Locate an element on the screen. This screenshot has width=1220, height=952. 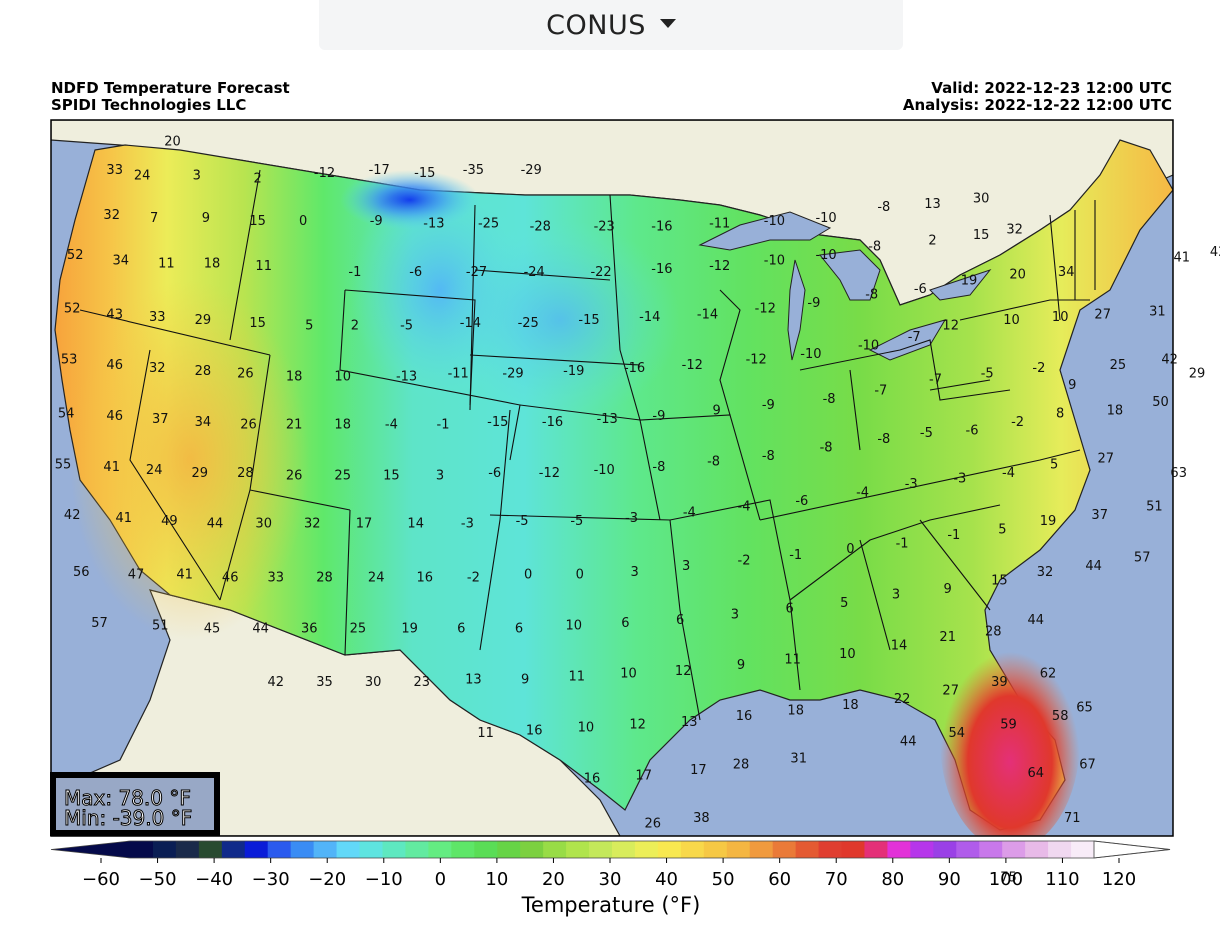
colorbar-tick-label: −10 is located at coordinates (384, 879).